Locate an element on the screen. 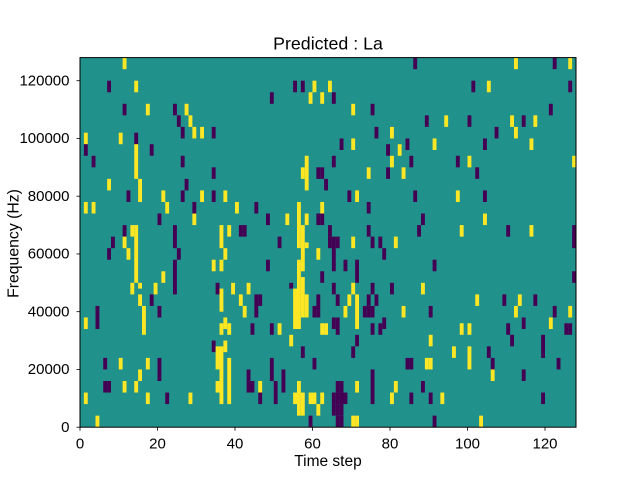 Image resolution: width=640 pixels, height=480 pixels. svg-text: Time step is located at coordinates (327, 461).